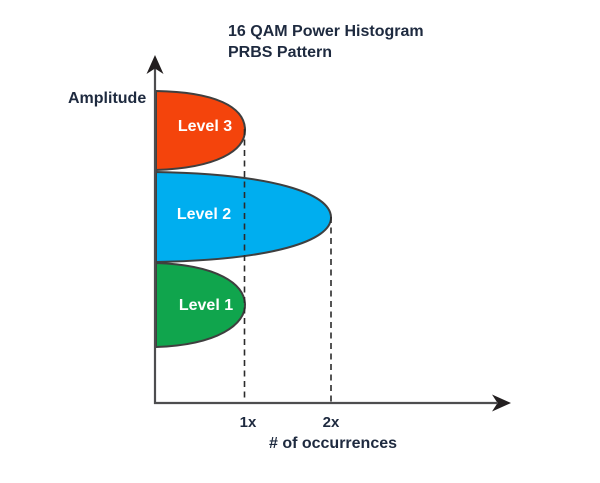 The width and height of the screenshot is (600, 483). What do you see at coordinates (155, 64) in the screenshot?
I see `y-axis-arrow-icon` at bounding box center [155, 64].